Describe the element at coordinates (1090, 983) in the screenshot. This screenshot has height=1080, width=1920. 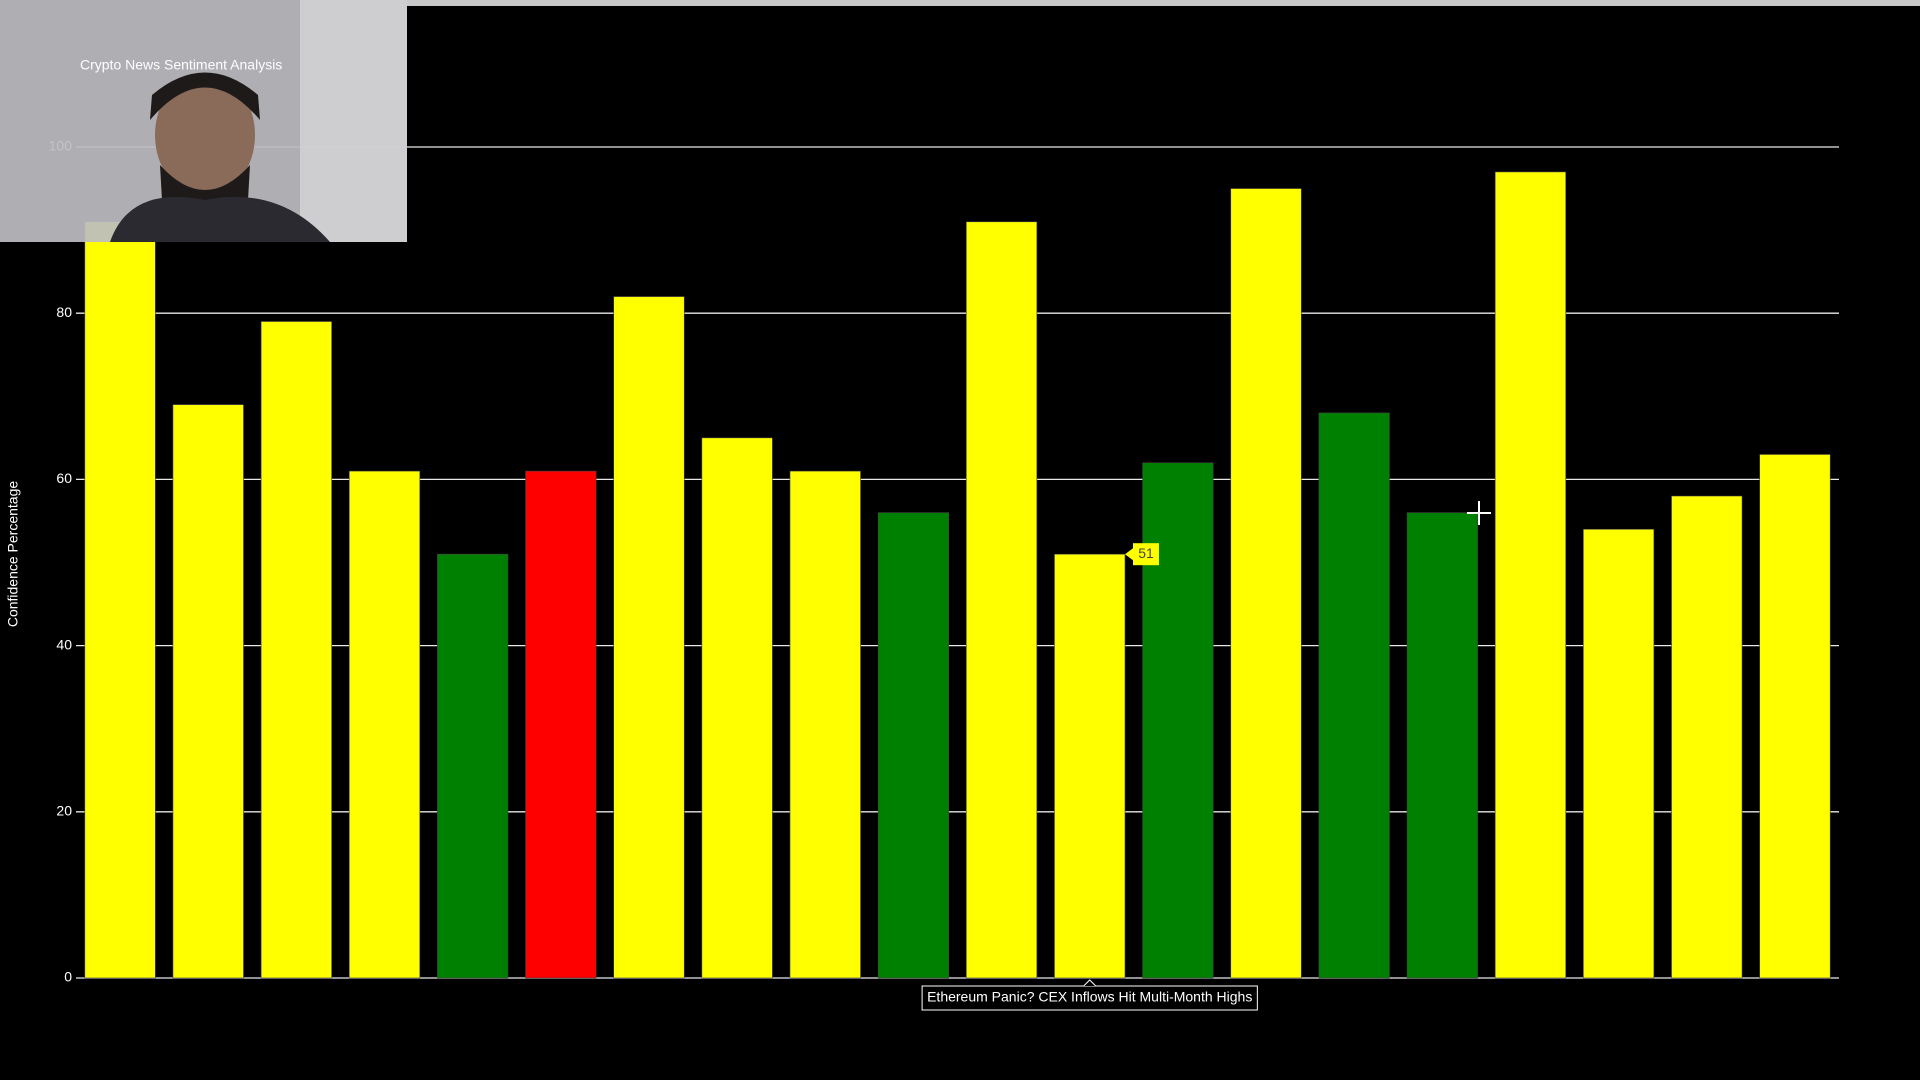
I see `hover-category-pointer` at that location.